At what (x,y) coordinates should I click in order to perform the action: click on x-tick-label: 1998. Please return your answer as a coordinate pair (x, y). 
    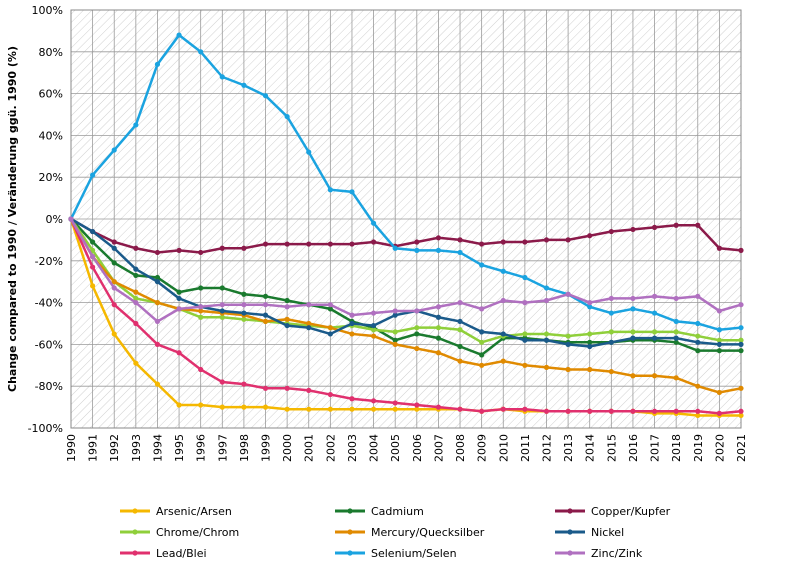
    Looking at the image, I should click on (244, 448).